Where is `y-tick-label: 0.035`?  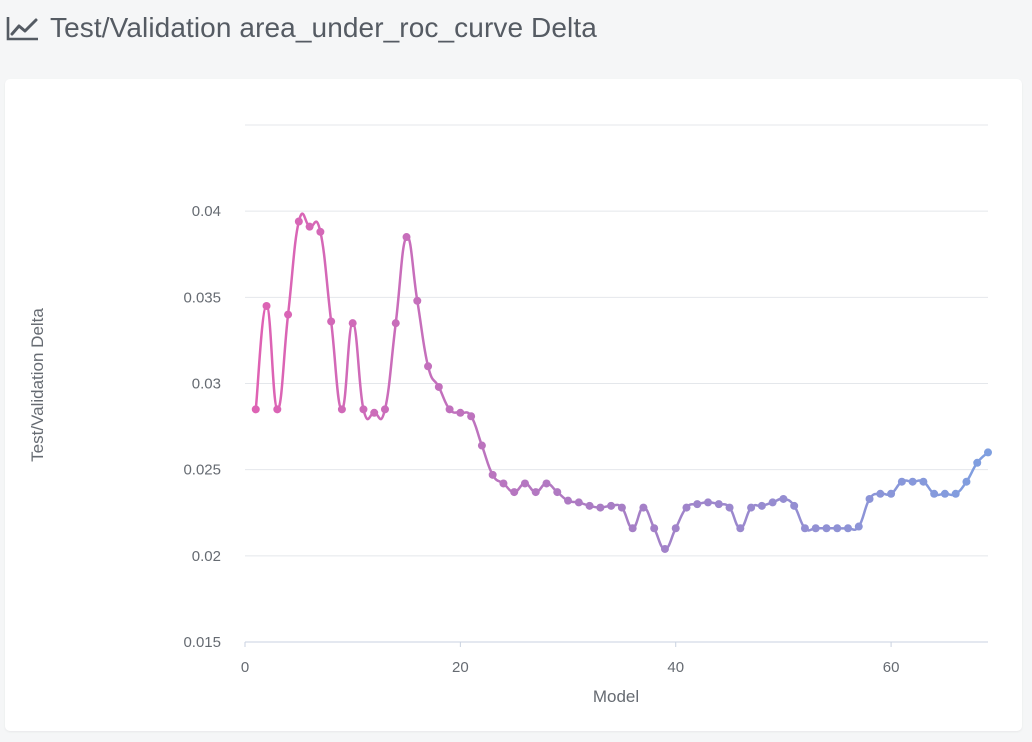
y-tick-label: 0.035 is located at coordinates (202, 297).